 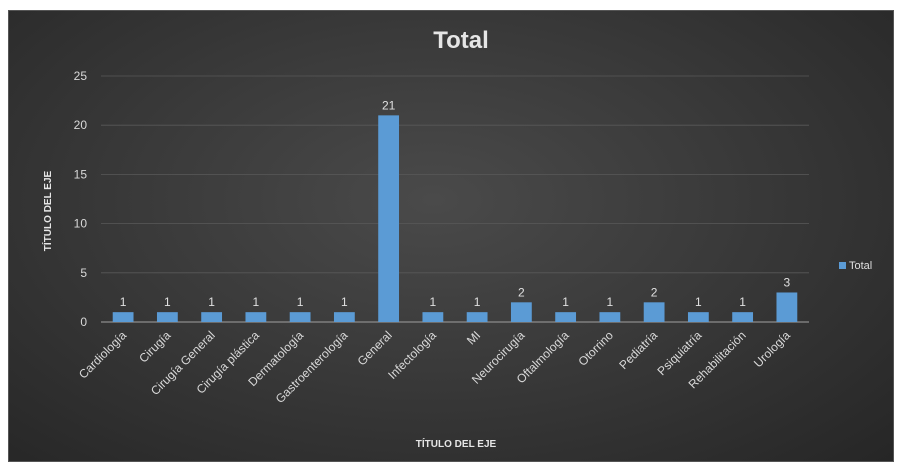 What do you see at coordinates (81, 199) in the screenshot?
I see `y-axis-ticks: 0 5 10 15 20 25` at bounding box center [81, 199].